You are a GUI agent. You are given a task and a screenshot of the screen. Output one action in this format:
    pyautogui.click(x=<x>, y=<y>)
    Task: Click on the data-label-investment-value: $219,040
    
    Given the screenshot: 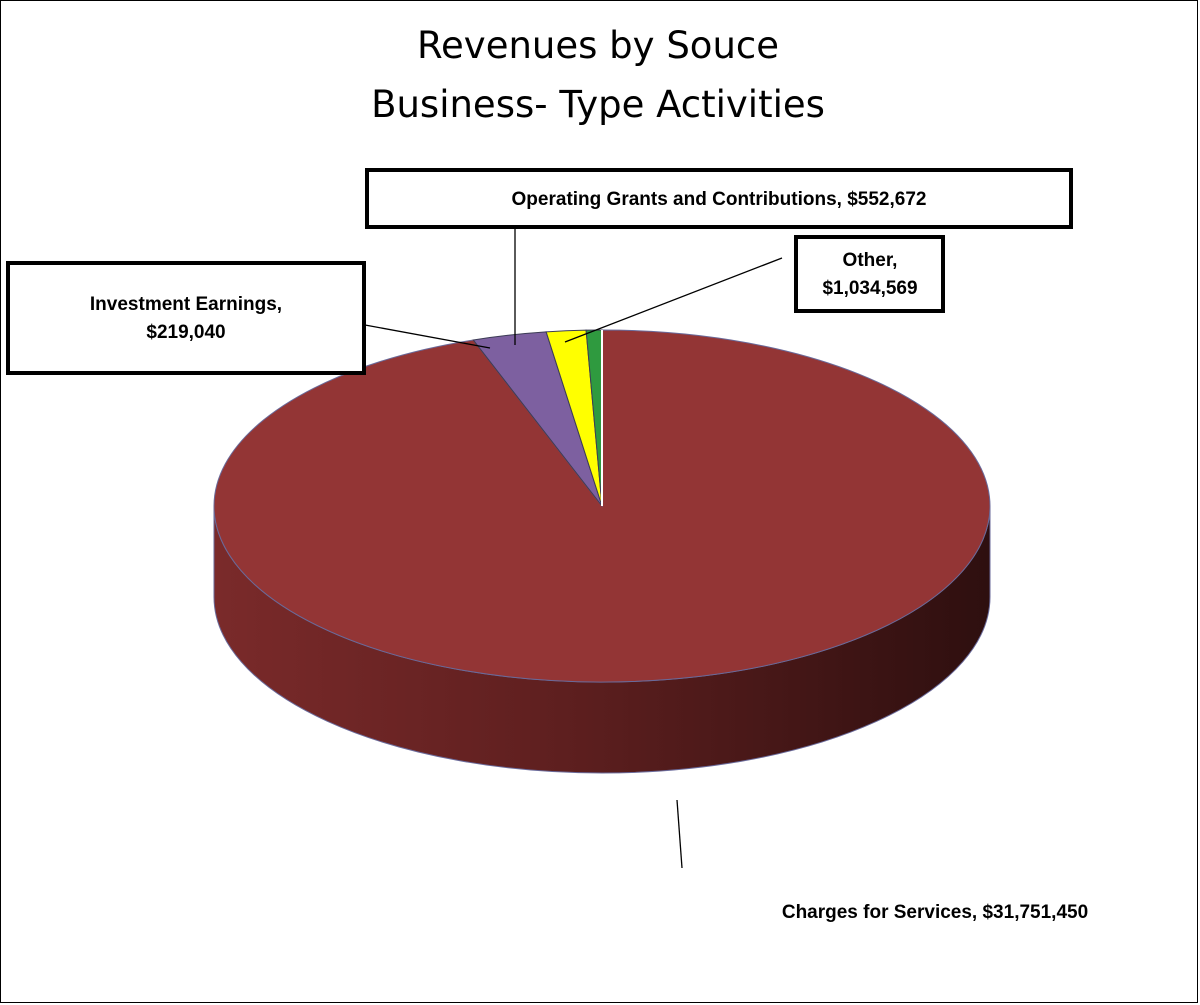 What is the action you would take?
    pyautogui.click(x=185, y=332)
    